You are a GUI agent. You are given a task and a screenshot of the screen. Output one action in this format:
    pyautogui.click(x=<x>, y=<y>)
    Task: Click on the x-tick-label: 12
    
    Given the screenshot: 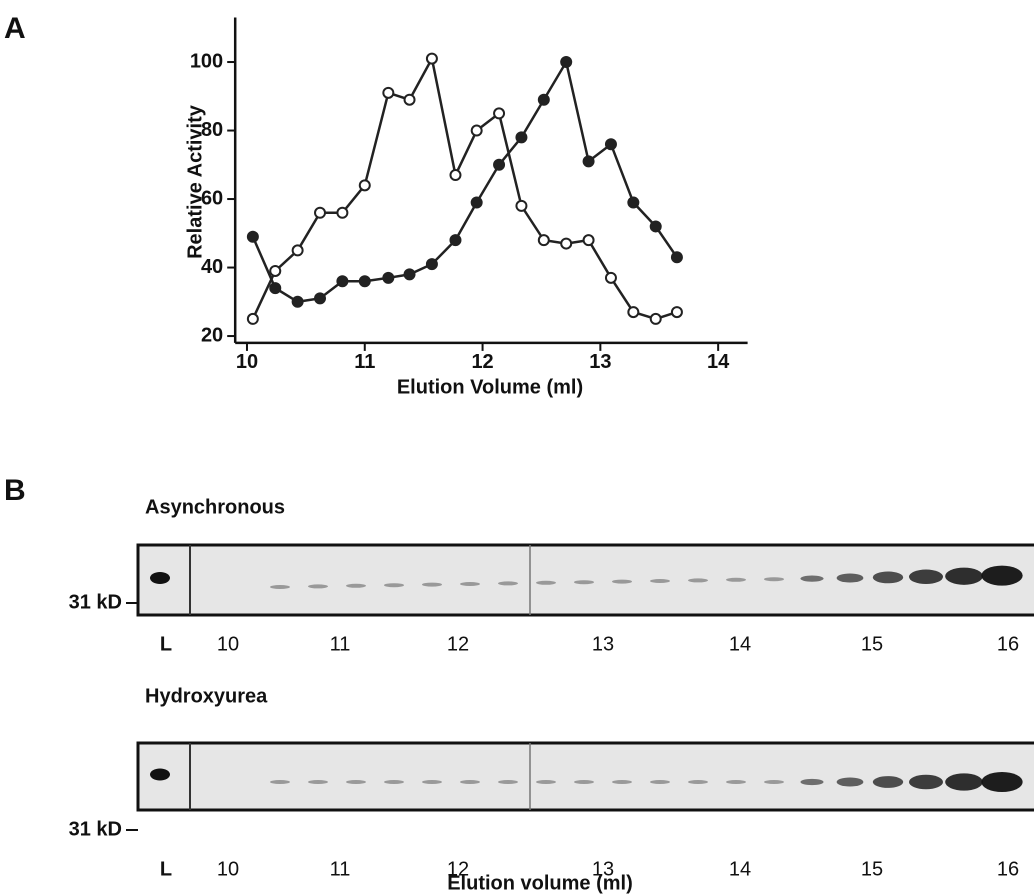 What is the action you would take?
    pyautogui.click(x=482, y=362)
    